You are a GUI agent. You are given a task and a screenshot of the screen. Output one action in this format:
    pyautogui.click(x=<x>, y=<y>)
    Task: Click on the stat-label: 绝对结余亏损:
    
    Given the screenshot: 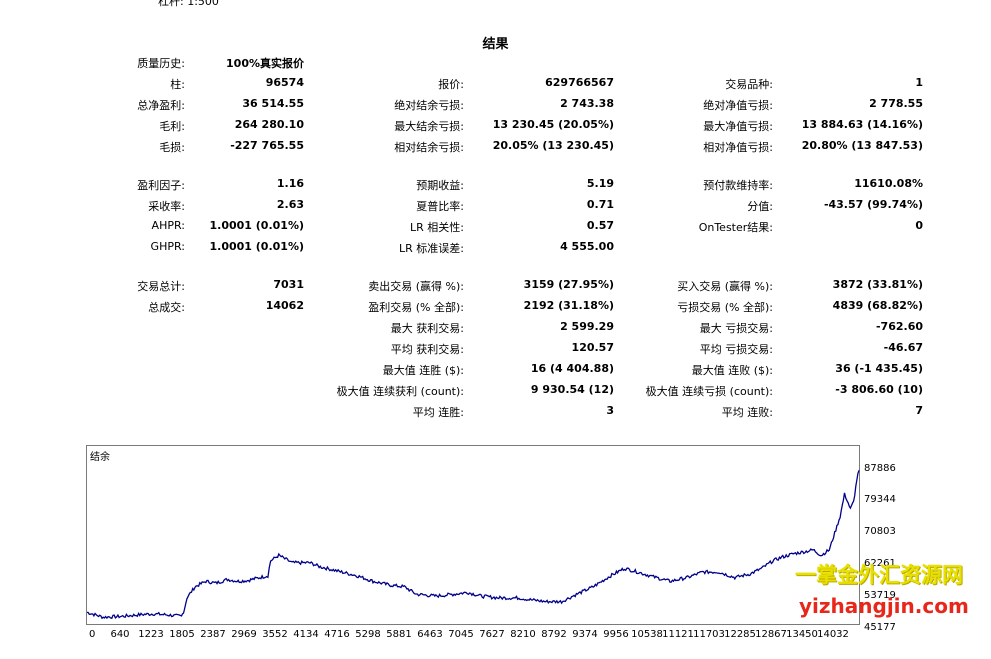 What is the action you would take?
    pyautogui.click(x=429, y=105)
    